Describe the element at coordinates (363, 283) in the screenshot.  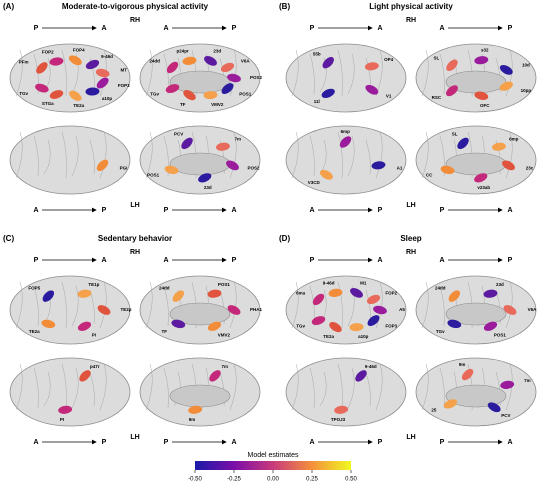
I see `region-label: M1` at that location.